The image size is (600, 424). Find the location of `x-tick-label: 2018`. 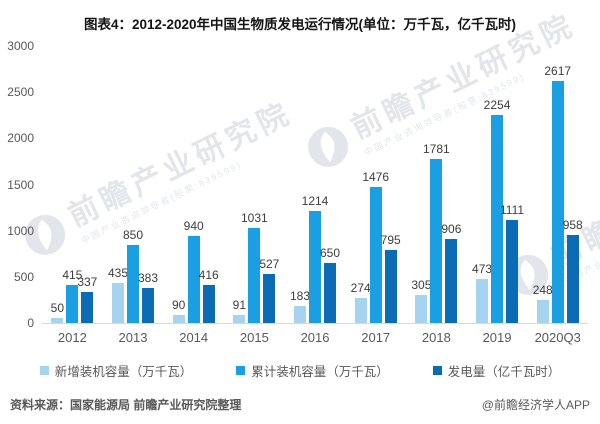

x-tick-label: 2018 is located at coordinates (436, 337).